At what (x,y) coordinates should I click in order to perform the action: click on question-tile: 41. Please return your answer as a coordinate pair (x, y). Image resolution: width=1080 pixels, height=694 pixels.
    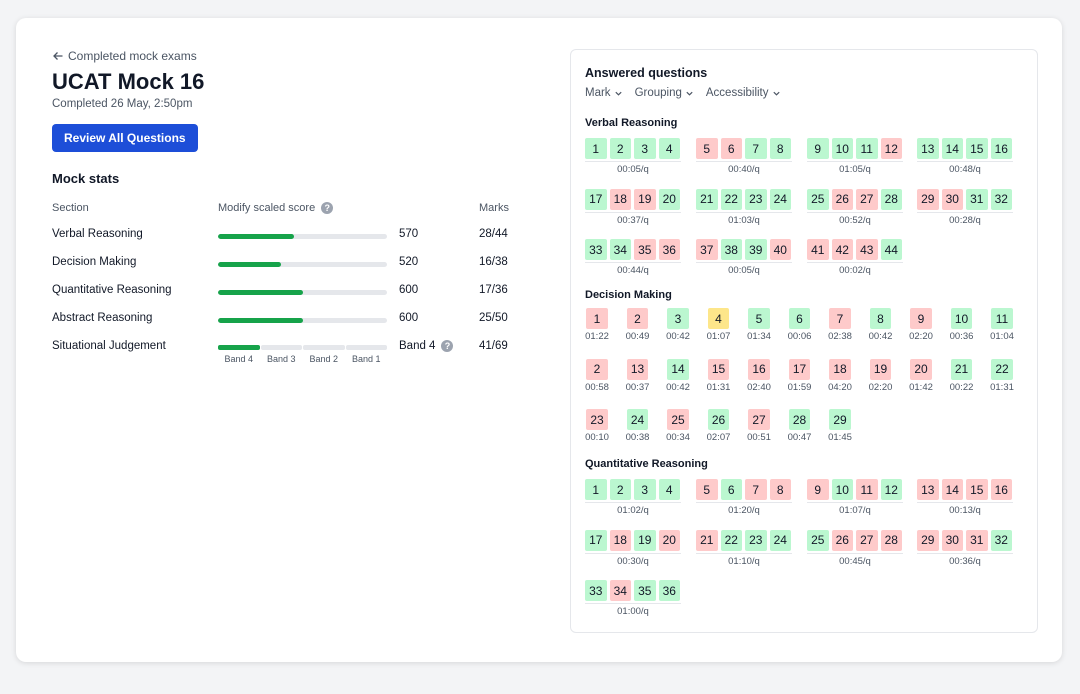
    Looking at the image, I should click on (818, 249).